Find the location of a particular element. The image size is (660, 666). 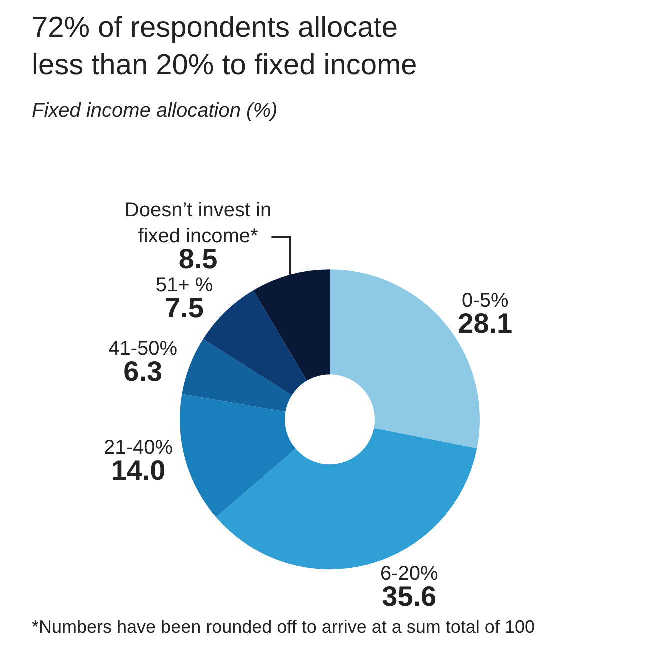

text: *Numbers have been rounded off to arrive at a sum total of 100 is located at coordinates (283, 627).